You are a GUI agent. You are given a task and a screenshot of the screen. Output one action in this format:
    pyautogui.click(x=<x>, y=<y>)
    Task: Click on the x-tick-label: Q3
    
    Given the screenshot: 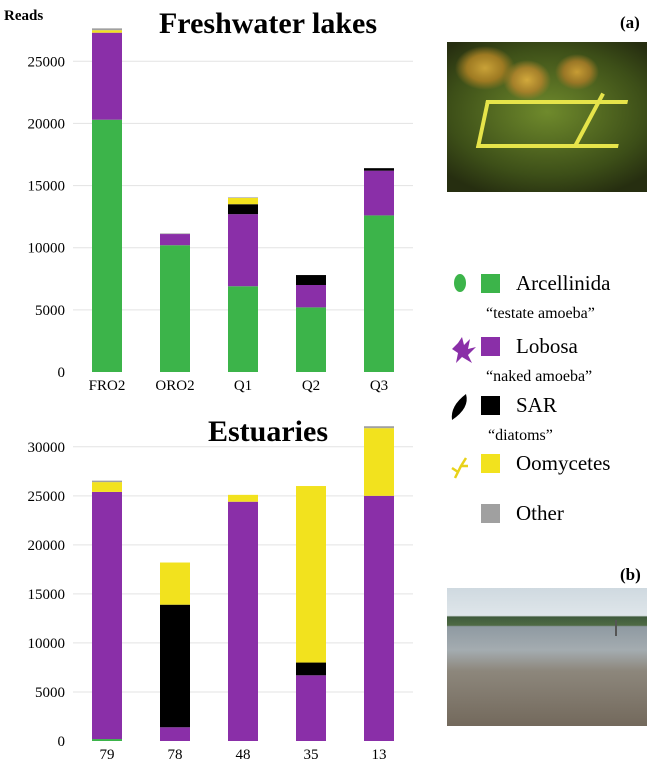 What is the action you would take?
    pyautogui.click(x=379, y=386)
    